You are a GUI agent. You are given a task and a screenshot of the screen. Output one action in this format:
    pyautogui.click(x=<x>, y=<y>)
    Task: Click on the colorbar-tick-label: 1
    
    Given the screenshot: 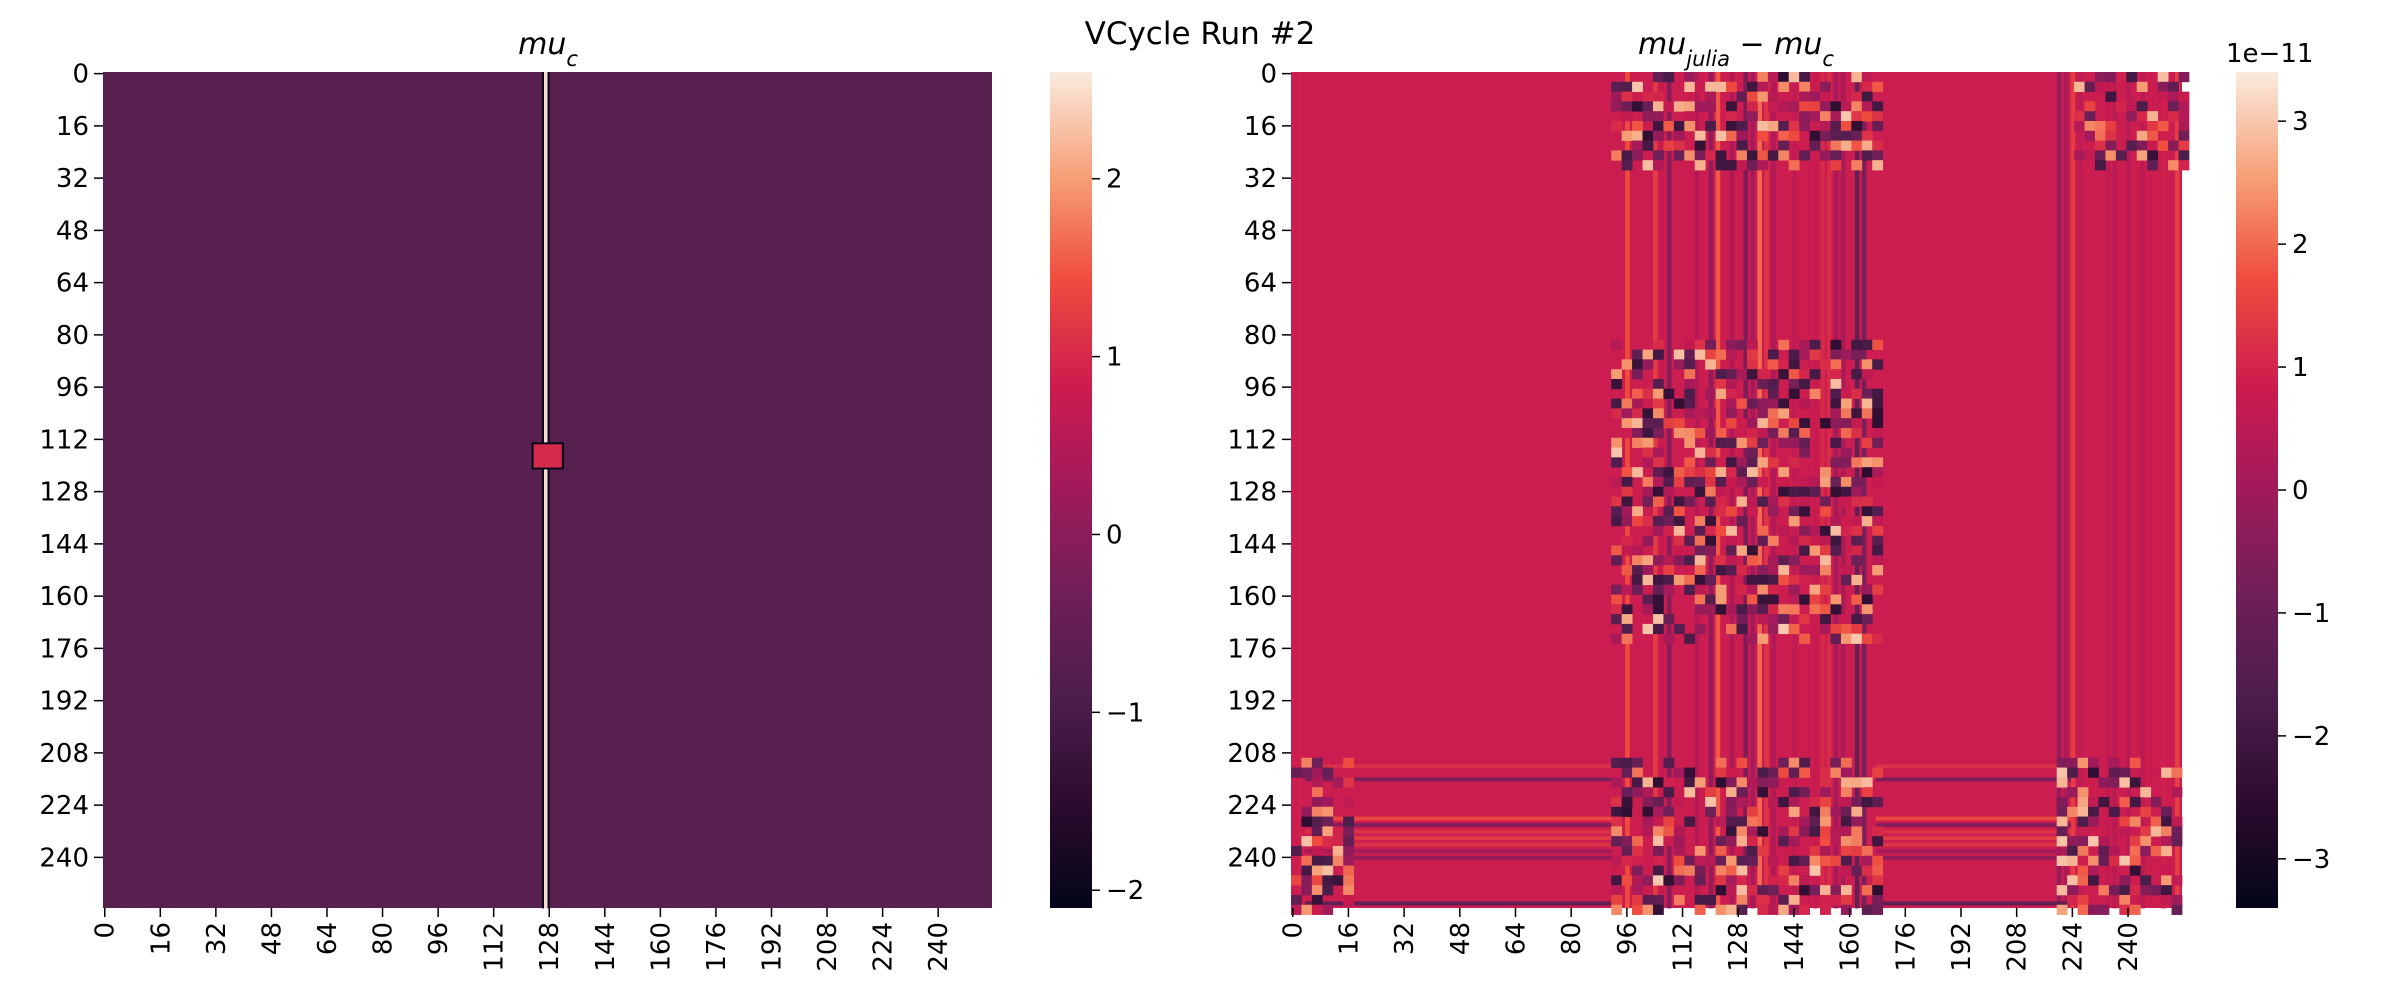 What is the action you would take?
    pyautogui.click(x=1114, y=358)
    